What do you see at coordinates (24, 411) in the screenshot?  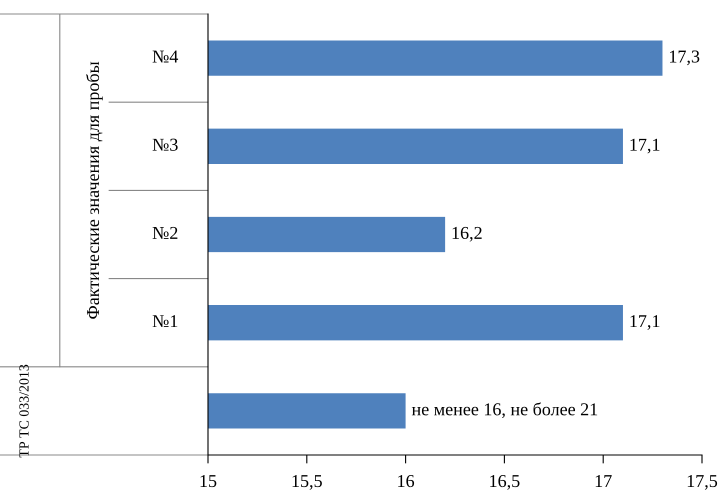 I see `text: ТР ТС 033/2013` at bounding box center [24, 411].